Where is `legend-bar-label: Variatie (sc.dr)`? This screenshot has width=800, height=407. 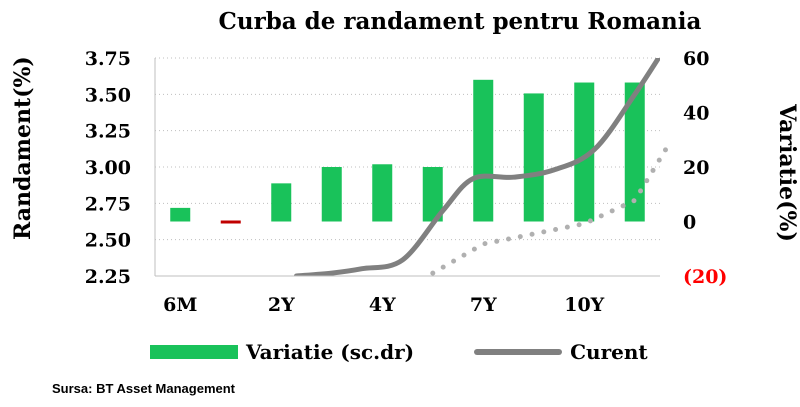
legend-bar-label: Variatie (sc.dr) is located at coordinates (330, 352).